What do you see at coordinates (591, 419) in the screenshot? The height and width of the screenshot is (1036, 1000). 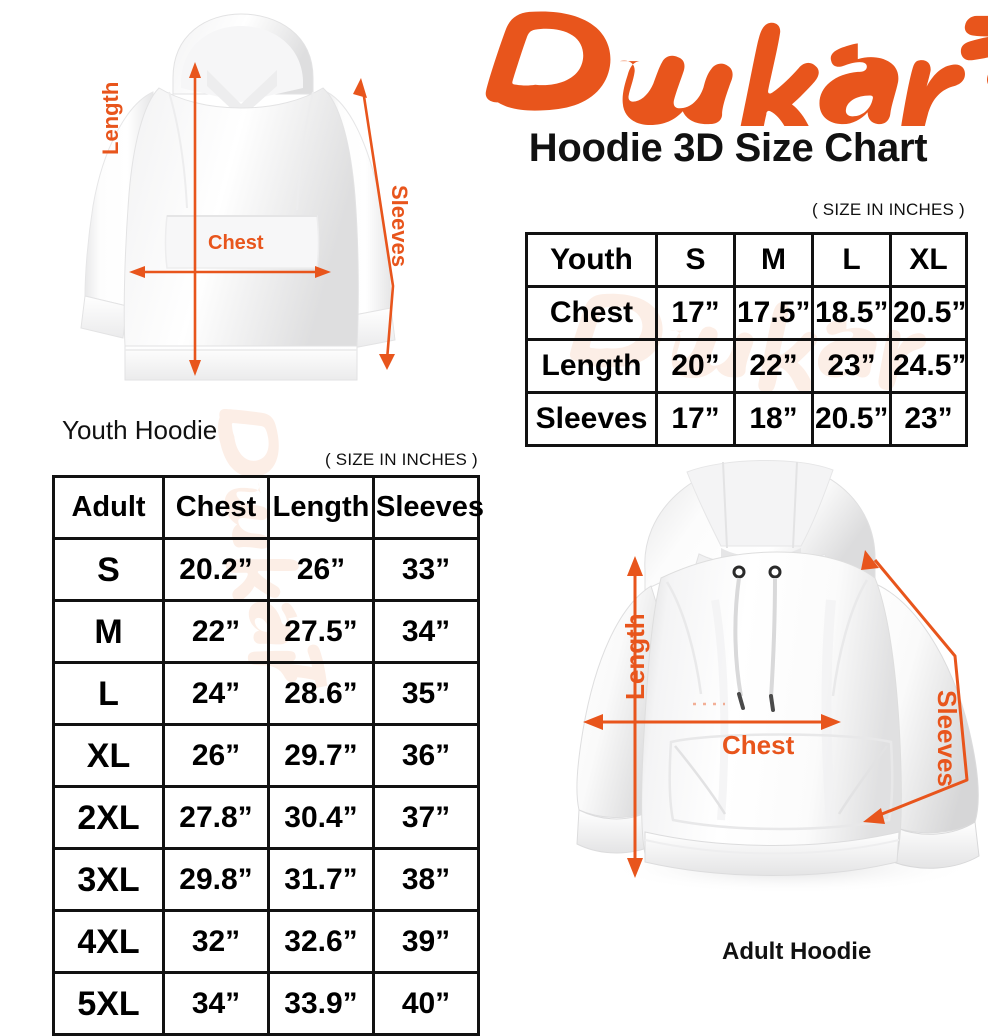 I see `youth-row-label: Sleeves` at bounding box center [591, 419].